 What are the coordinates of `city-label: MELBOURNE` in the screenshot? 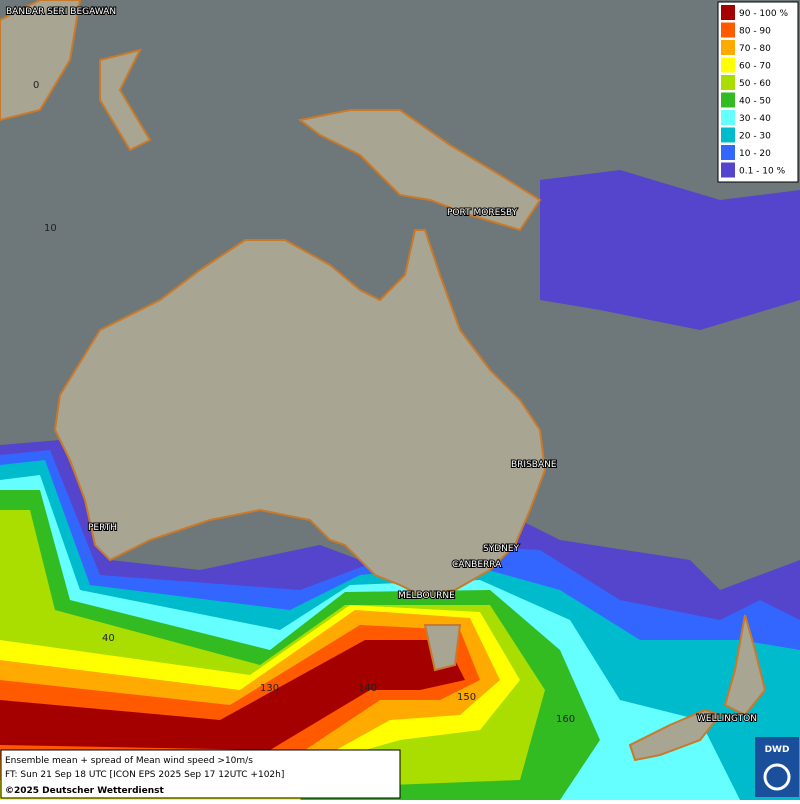 It's located at (426, 596).